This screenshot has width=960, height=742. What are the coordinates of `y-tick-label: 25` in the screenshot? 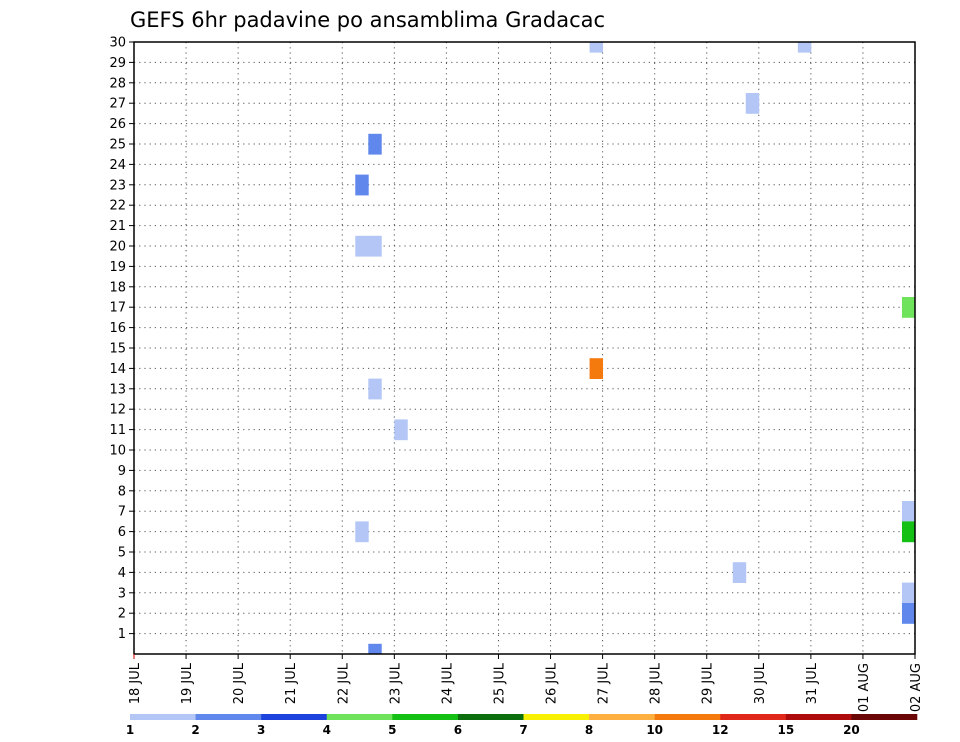 It's located at (117, 145).